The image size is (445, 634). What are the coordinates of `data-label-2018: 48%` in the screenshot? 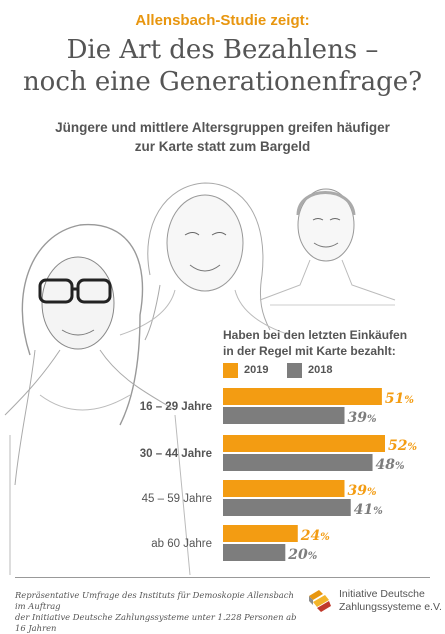 It's located at (390, 465).